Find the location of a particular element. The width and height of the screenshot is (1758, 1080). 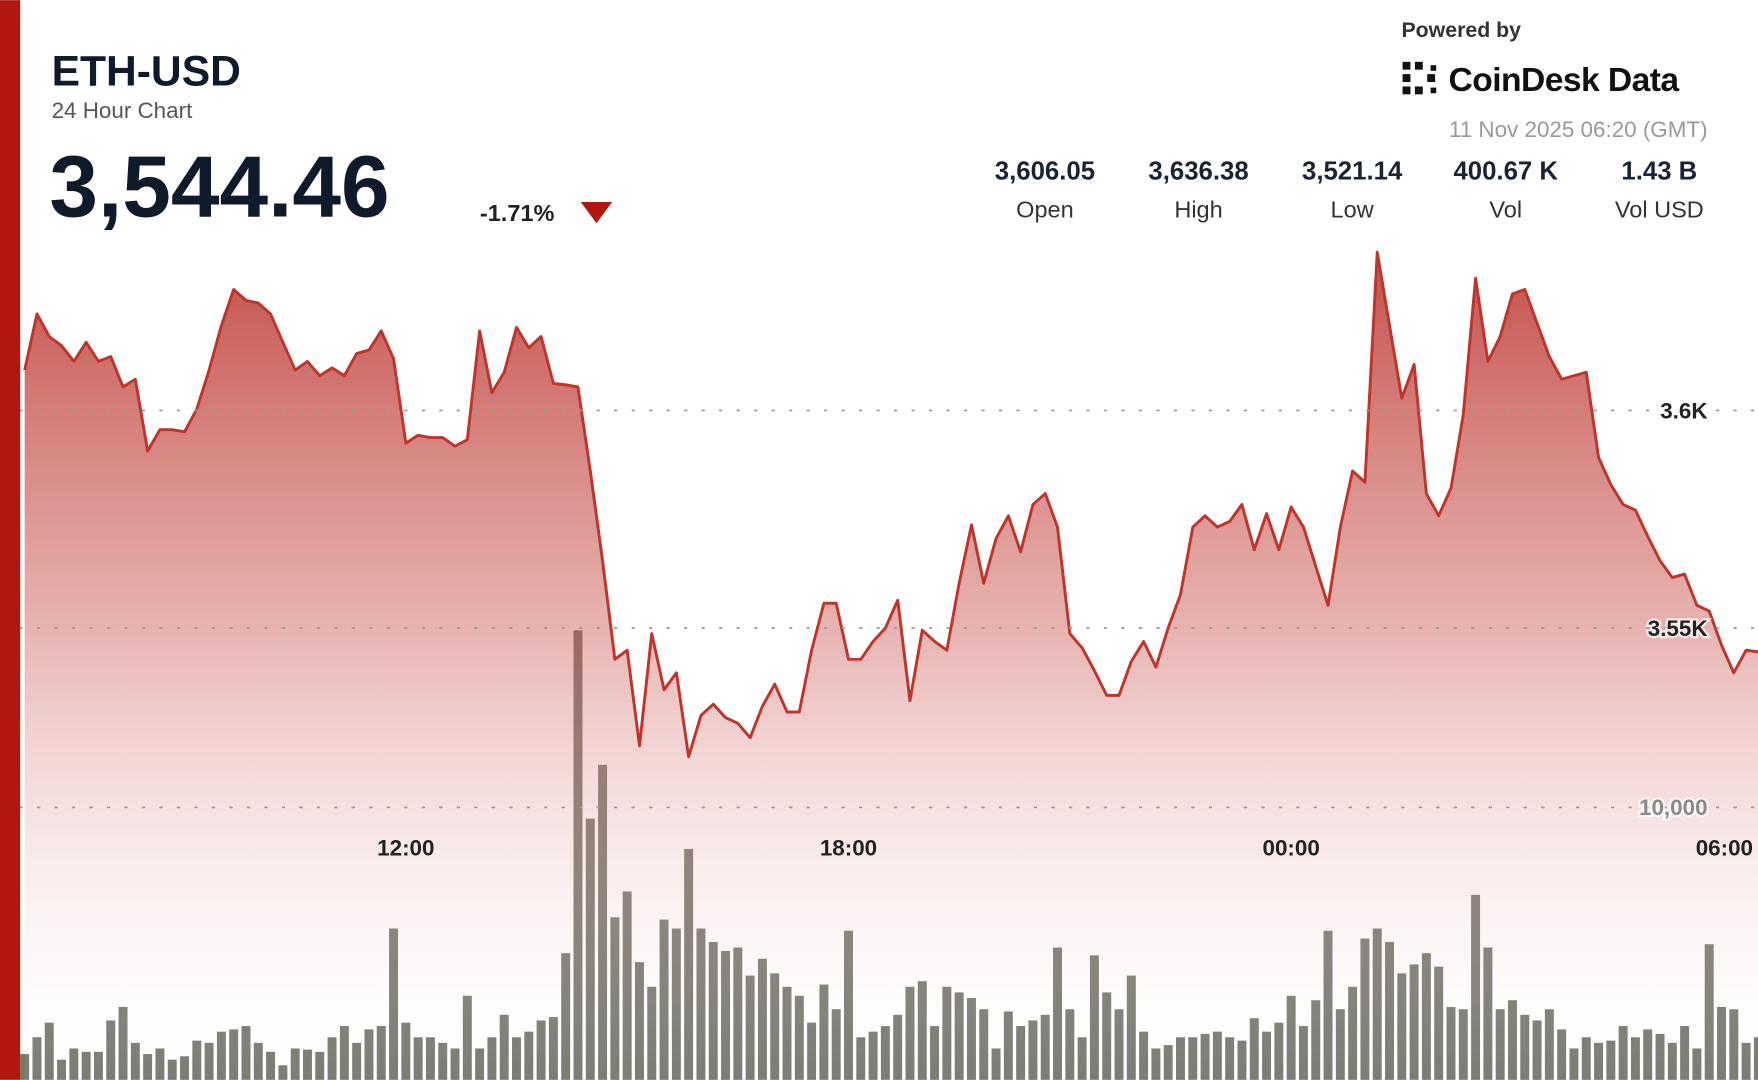

x-tick-label: 00:00 is located at coordinates (1290, 848).